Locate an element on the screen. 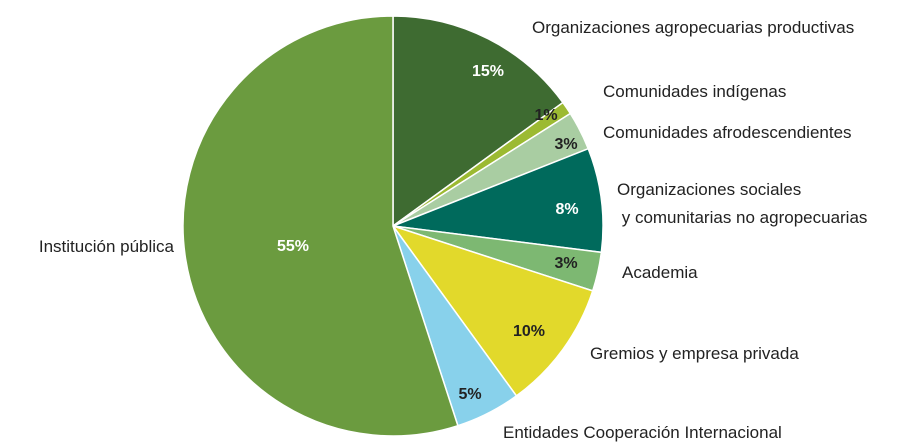 This screenshot has width=920, height=445. category-label: Comunidades afrodescendientes is located at coordinates (727, 132).